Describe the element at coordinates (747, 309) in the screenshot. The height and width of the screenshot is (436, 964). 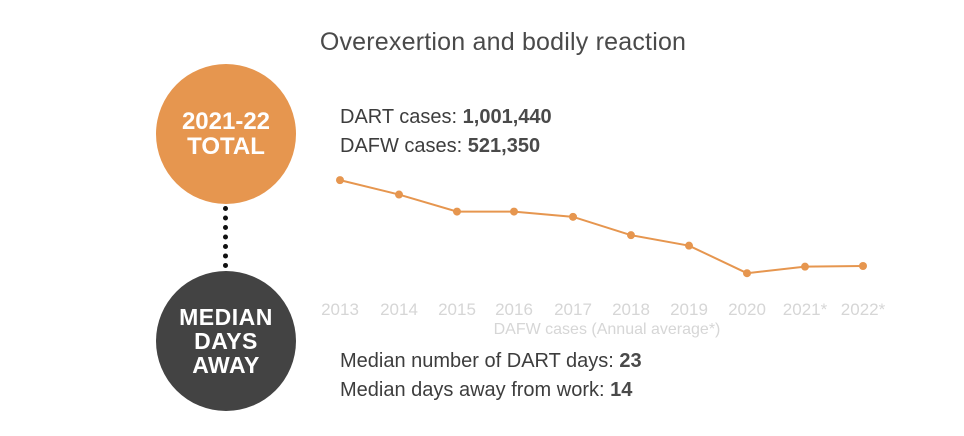
I see `x-tick-label: 2020` at that location.